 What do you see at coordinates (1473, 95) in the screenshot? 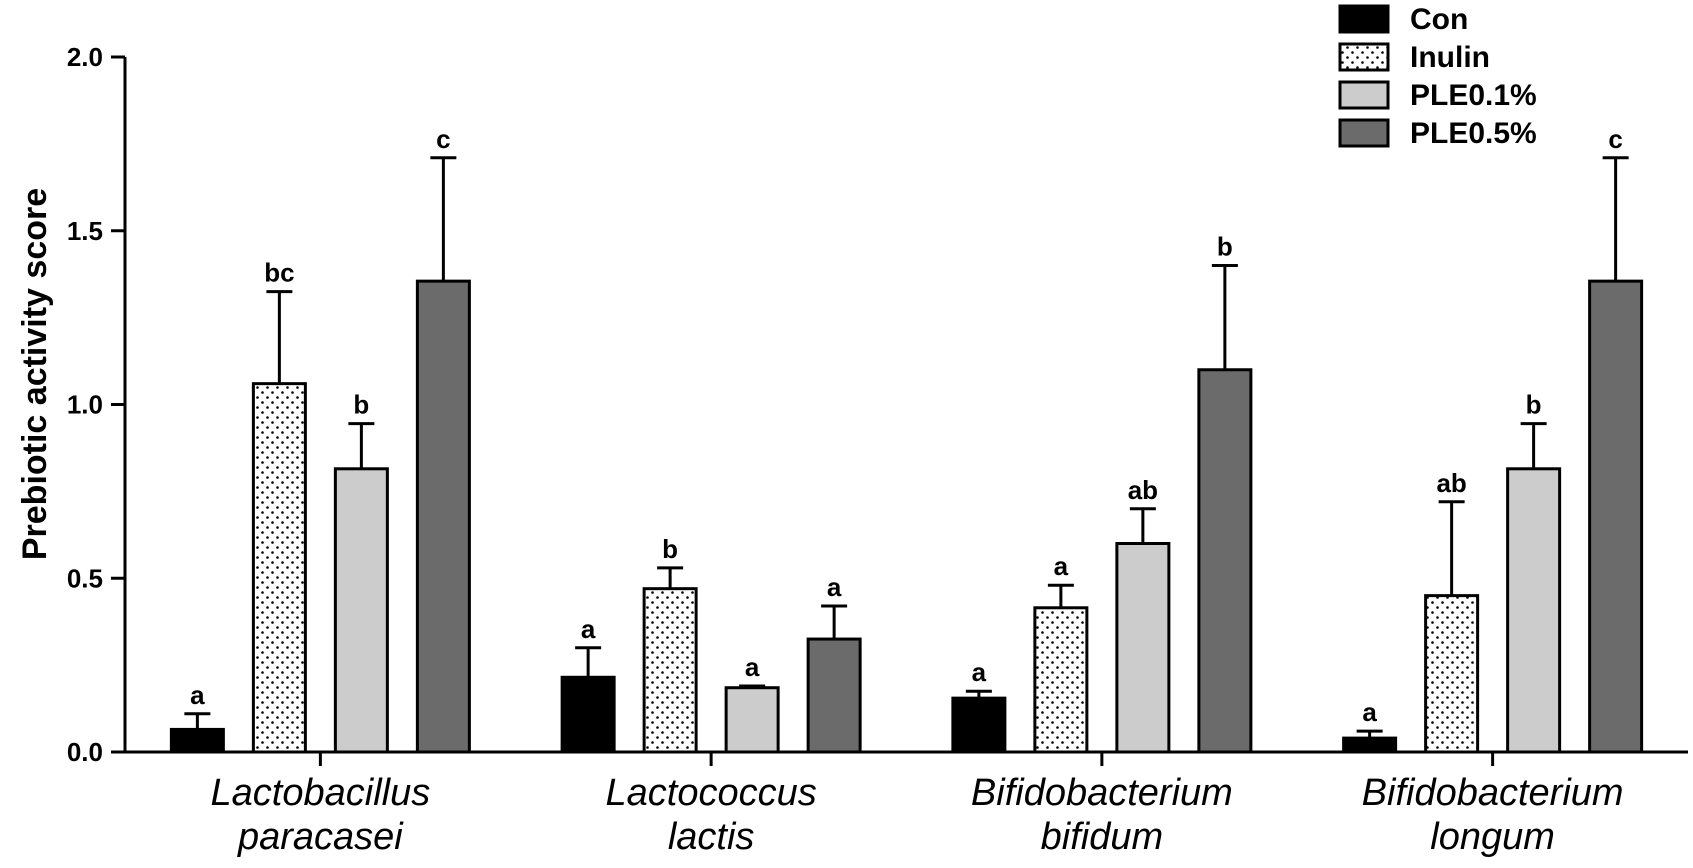
I see `legend-label: PLE0.1%` at bounding box center [1473, 95].